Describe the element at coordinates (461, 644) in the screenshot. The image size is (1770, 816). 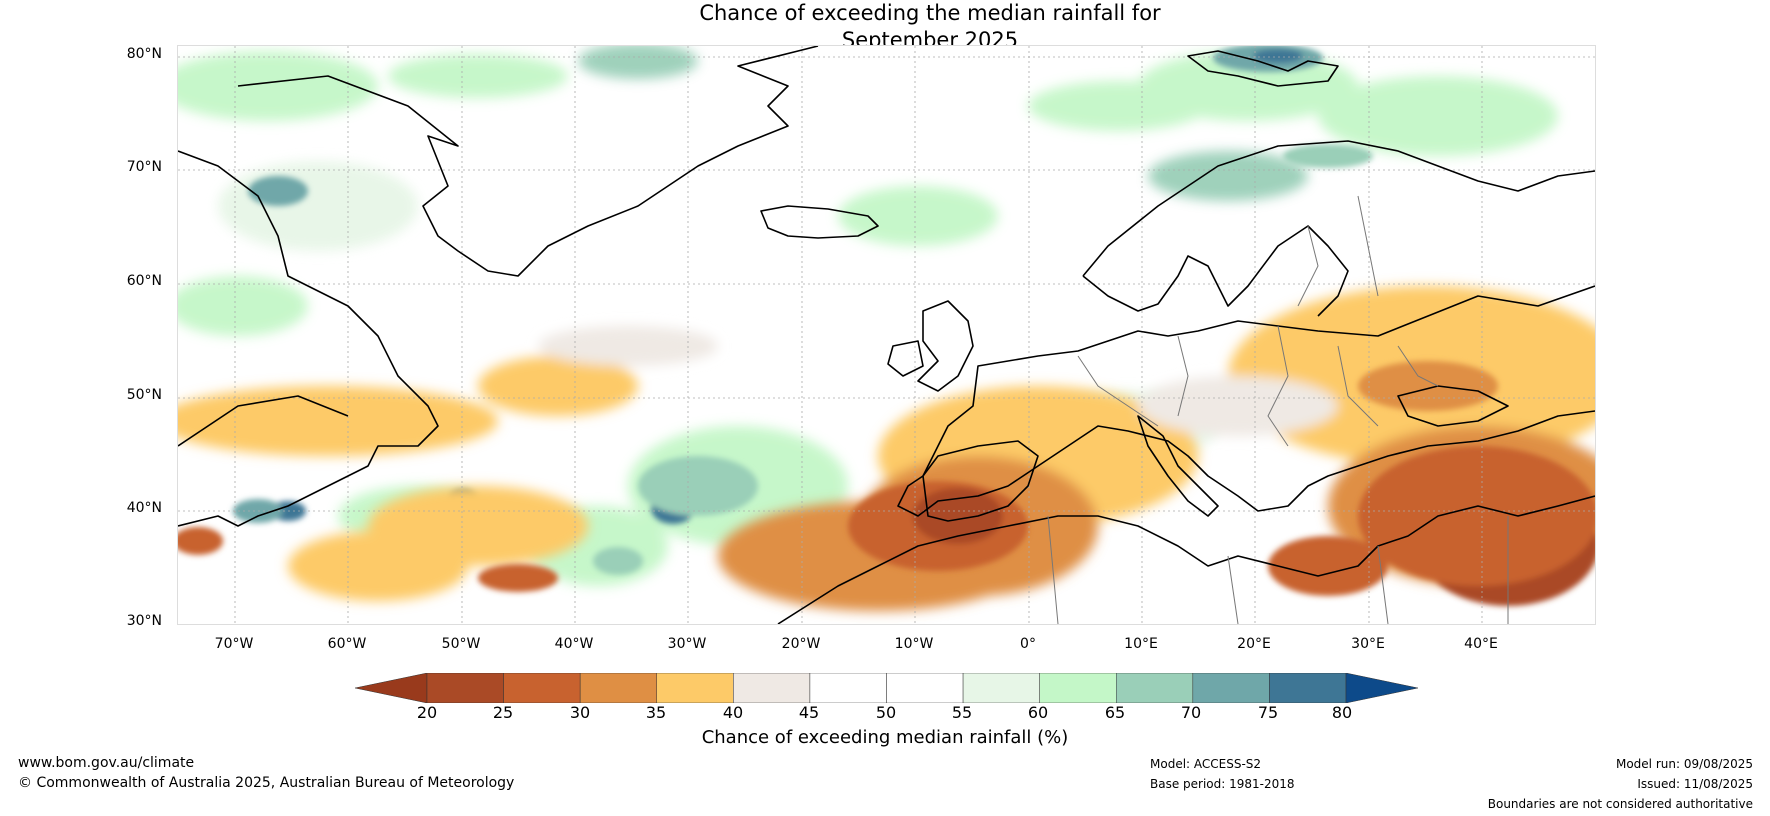
I see `lon-label-50w: 50°W` at that location.